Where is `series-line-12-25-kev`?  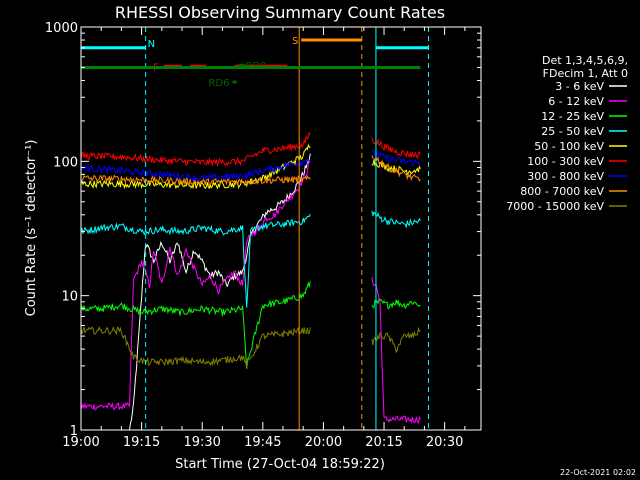 series-line-12-25-kev is located at coordinates (250, 325).